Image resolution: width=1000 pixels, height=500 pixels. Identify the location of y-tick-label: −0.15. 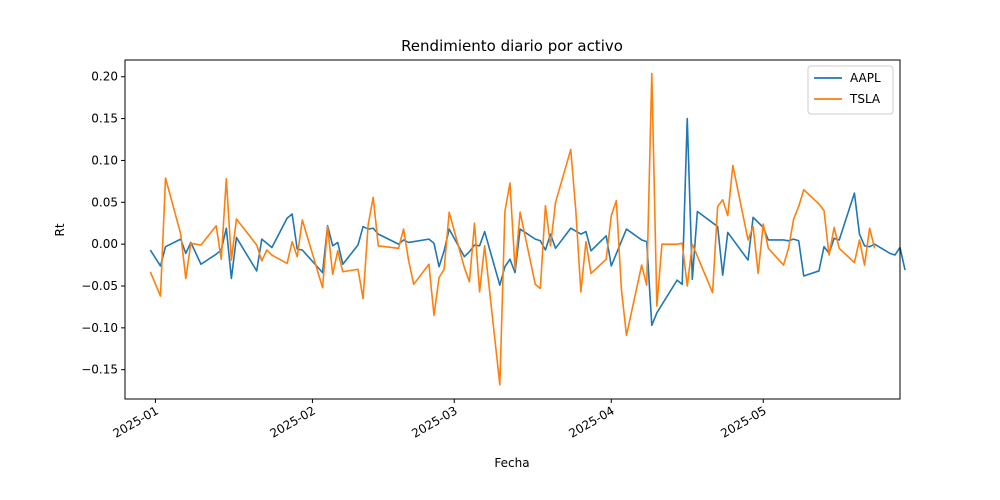
(99, 370).